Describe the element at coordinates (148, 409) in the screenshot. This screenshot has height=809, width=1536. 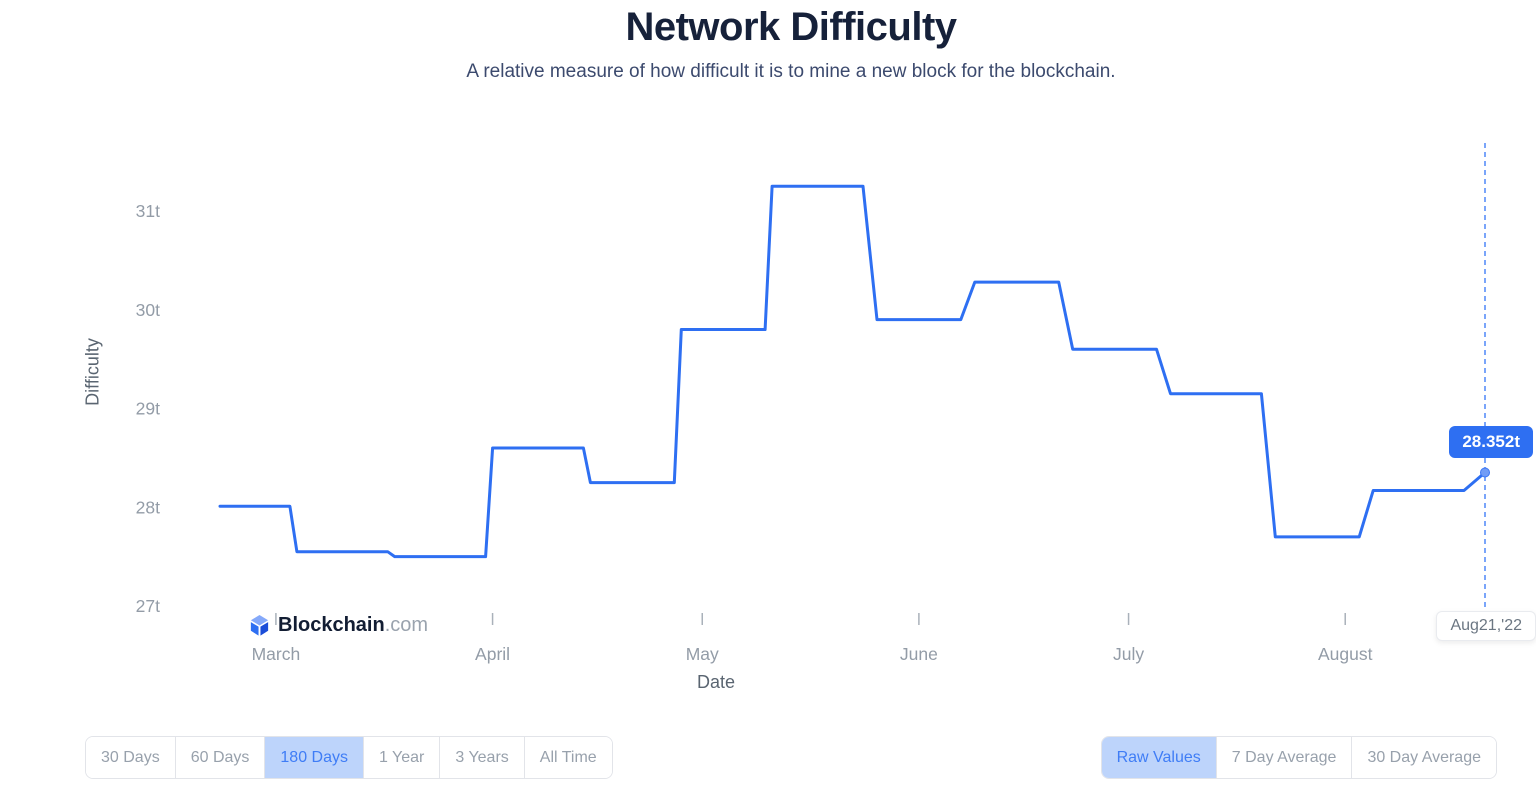
I see `y-axis-tick-label: 29t` at that location.